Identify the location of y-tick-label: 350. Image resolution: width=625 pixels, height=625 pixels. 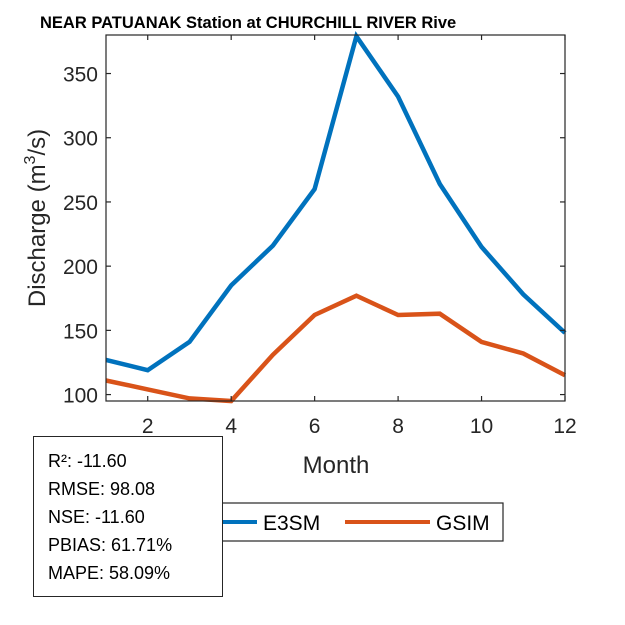
(80, 75).